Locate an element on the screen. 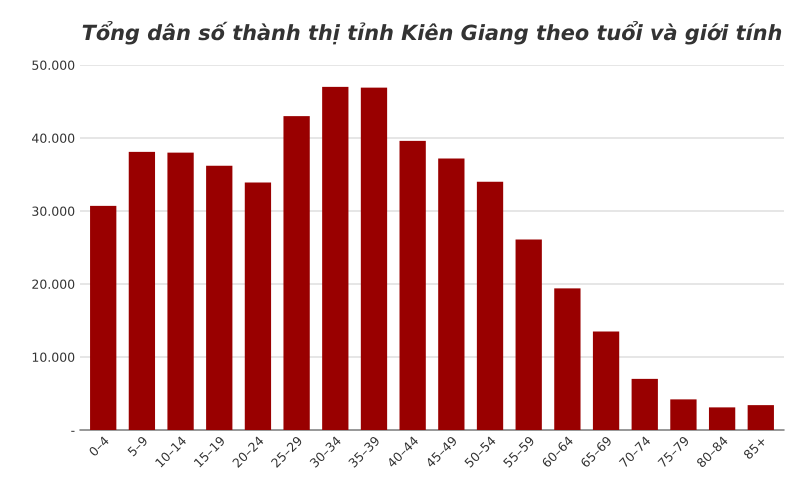  chart-title: Tổng dân số thành thị tỉnh Kiên Giang theo tuổi và giới tính is located at coordinates (432, 32).